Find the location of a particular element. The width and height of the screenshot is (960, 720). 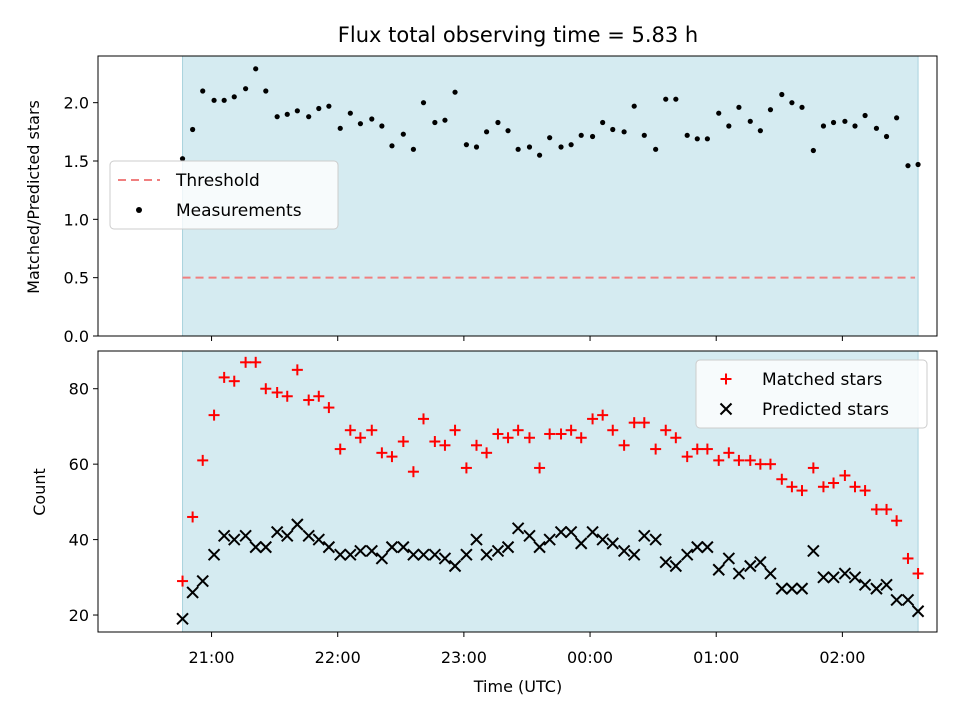

count-xtick-label: 02:00 is located at coordinates (842, 657).